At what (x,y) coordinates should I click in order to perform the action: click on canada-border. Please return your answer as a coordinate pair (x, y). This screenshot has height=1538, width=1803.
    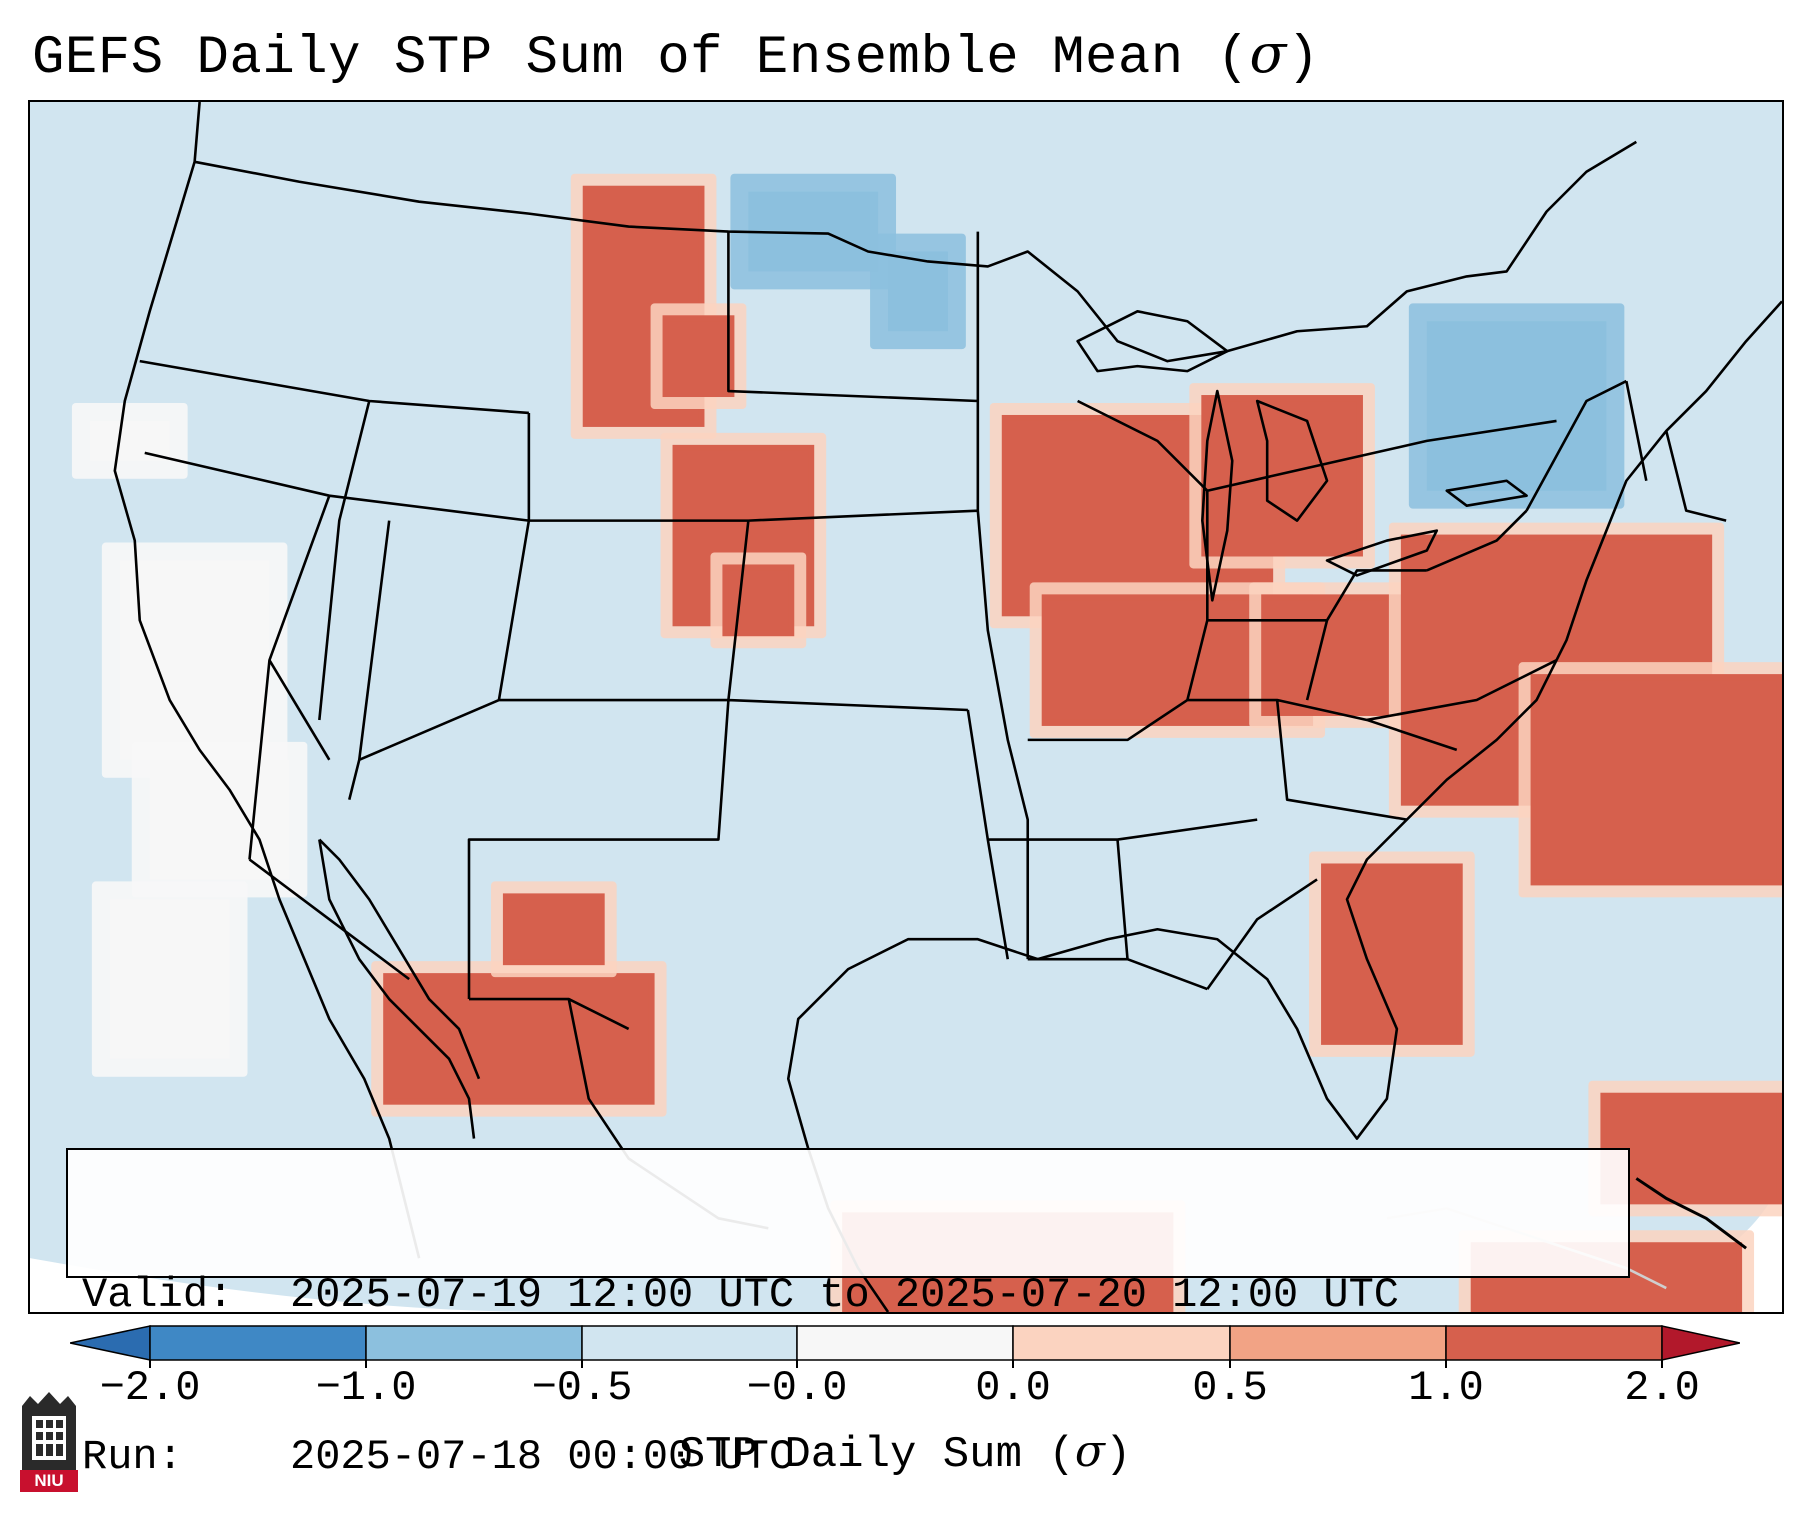
    Looking at the image, I should click on (915, 251).